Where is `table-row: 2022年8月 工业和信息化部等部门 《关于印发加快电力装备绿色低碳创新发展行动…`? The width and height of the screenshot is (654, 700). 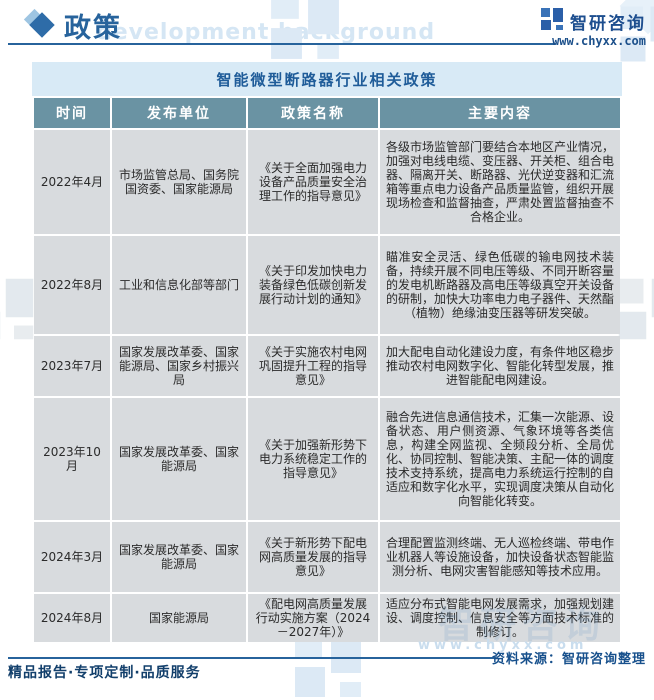 table-row: 2022年8月 工业和信息化部等部门 《关于印发加快电力装备绿色低碳创新发展行动… is located at coordinates (327, 285).